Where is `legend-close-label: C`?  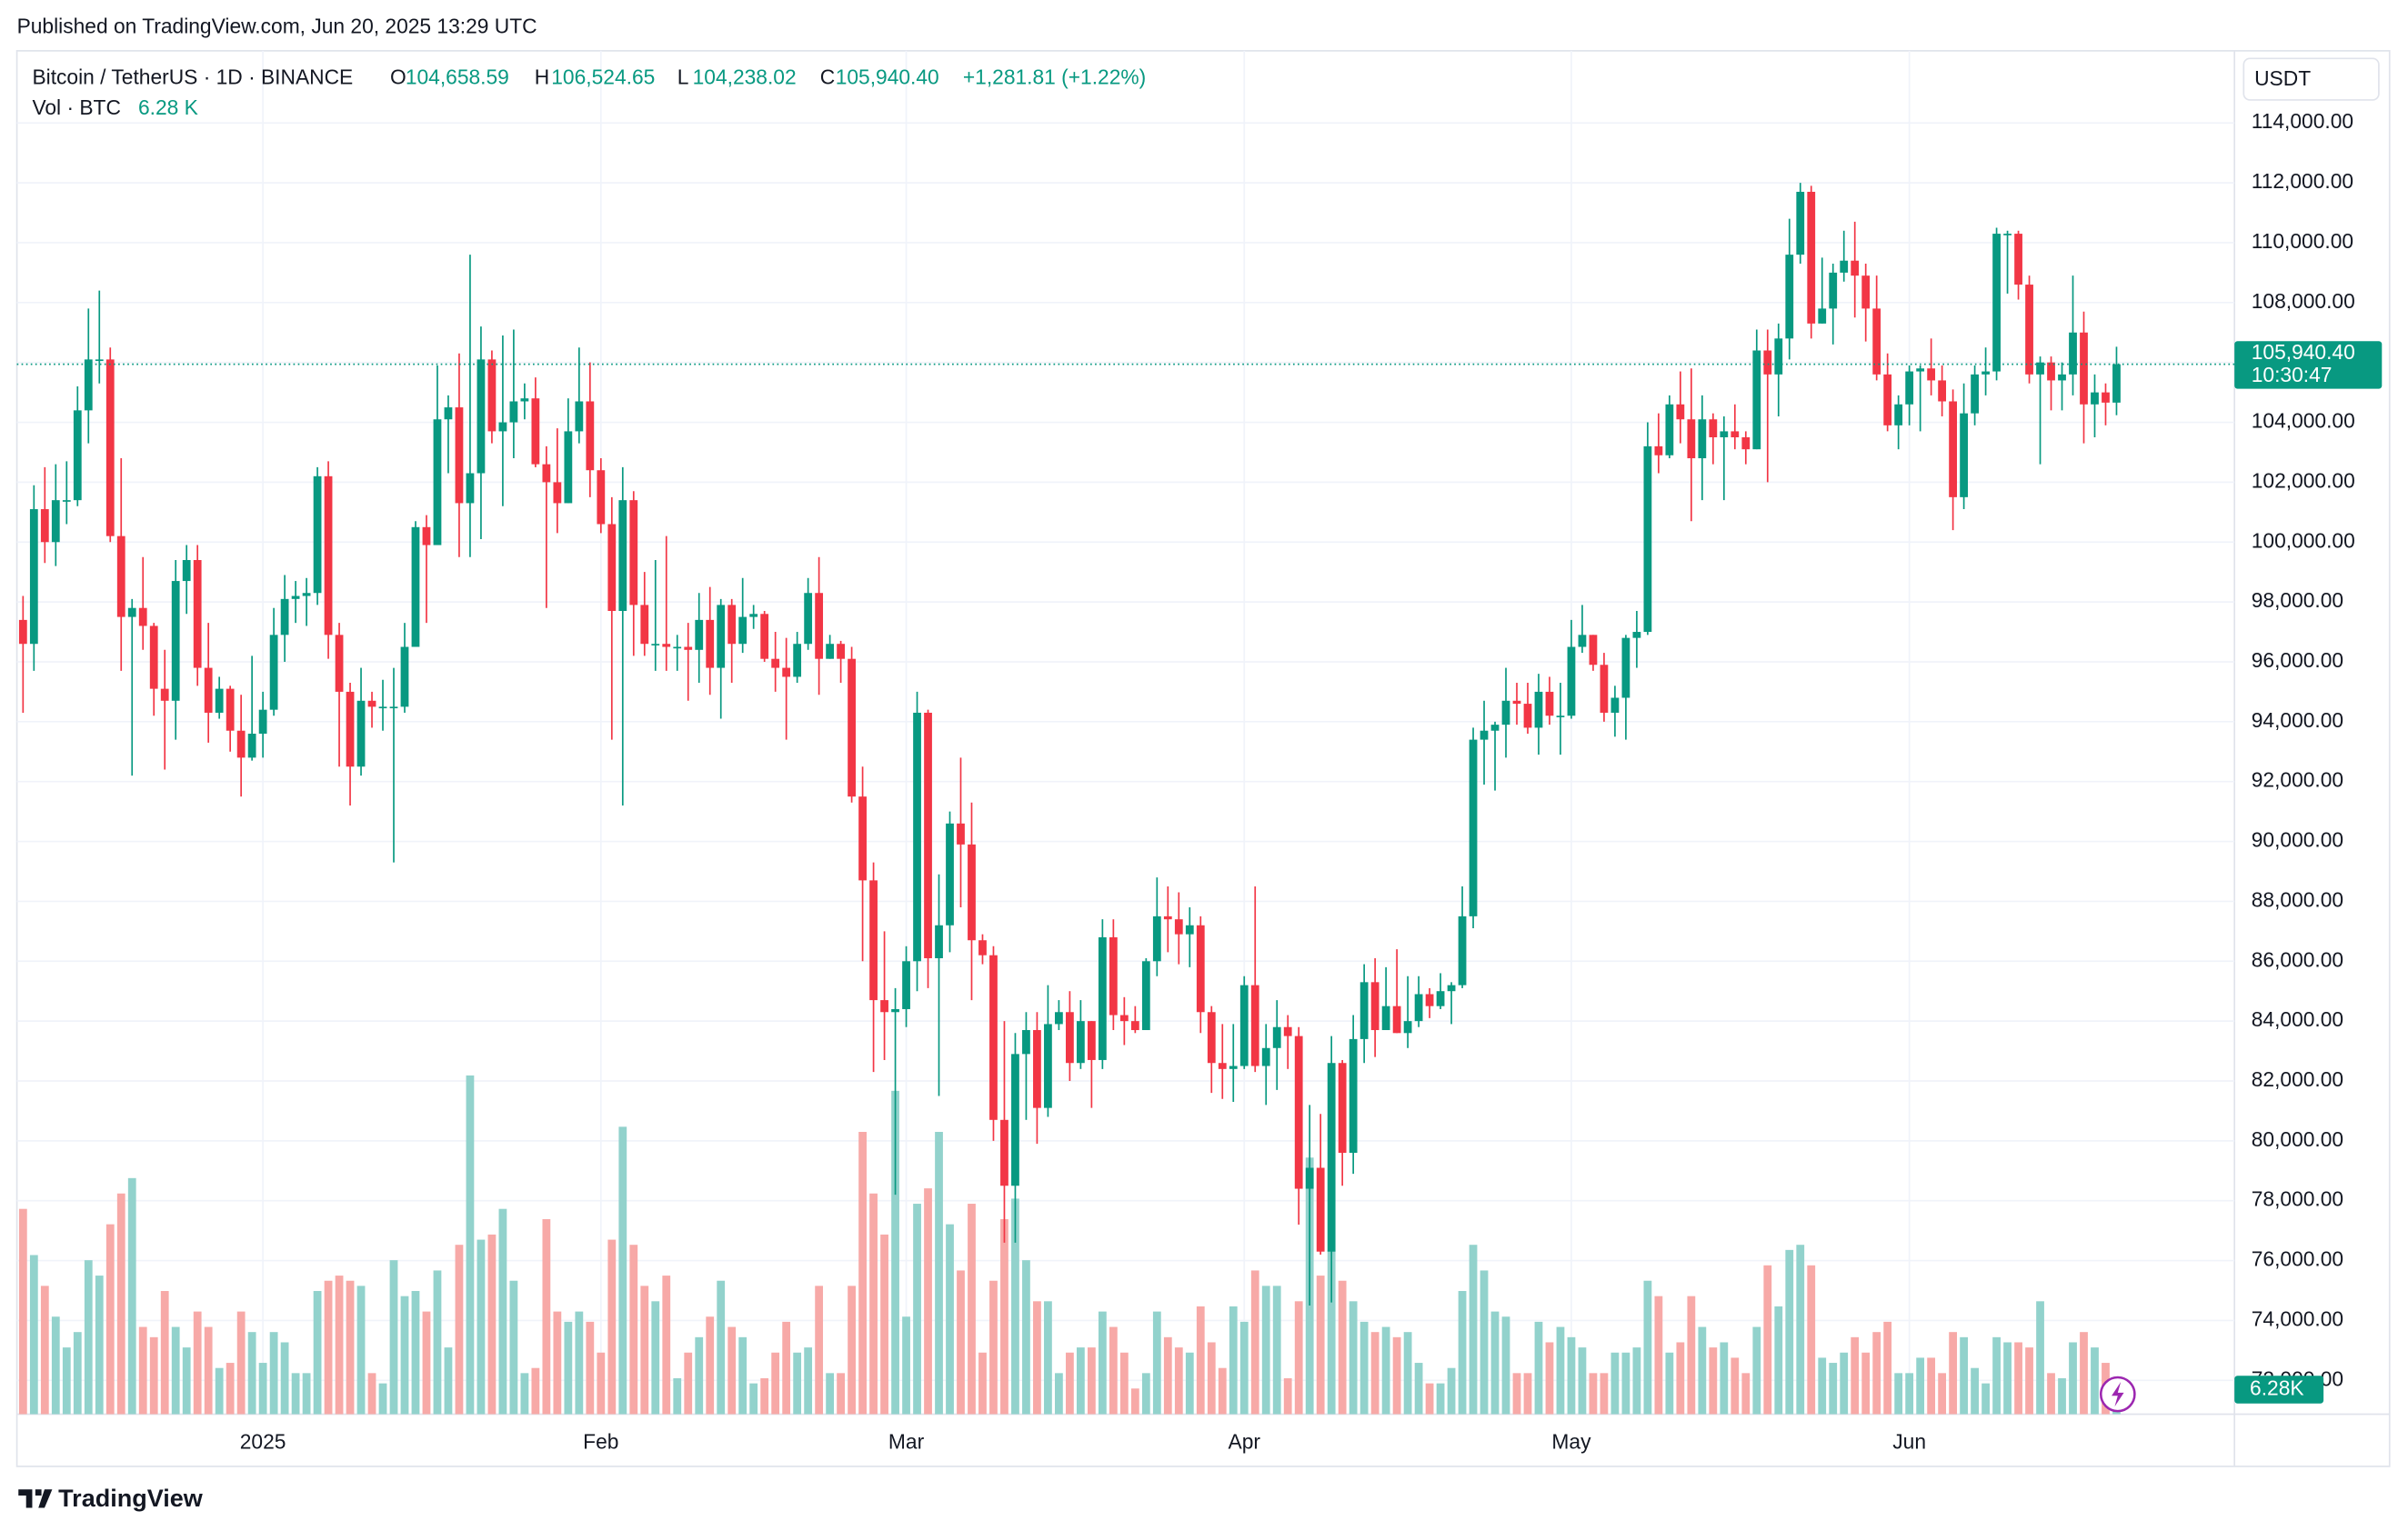 legend-close-label: C is located at coordinates (827, 76).